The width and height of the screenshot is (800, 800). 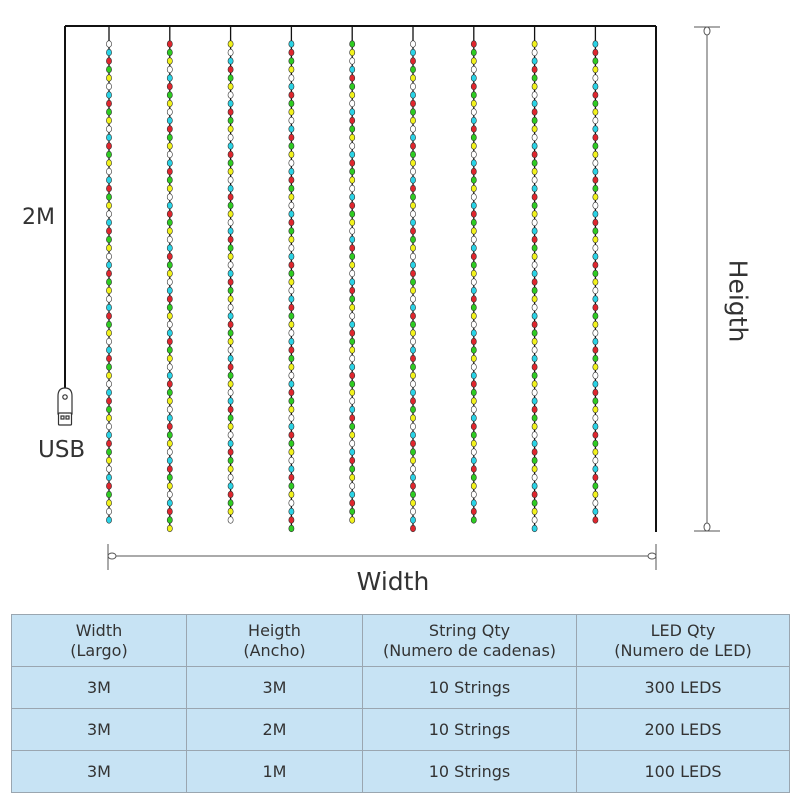 What do you see at coordinates (393, 581) in the screenshot?
I see `width-label: Width` at bounding box center [393, 581].